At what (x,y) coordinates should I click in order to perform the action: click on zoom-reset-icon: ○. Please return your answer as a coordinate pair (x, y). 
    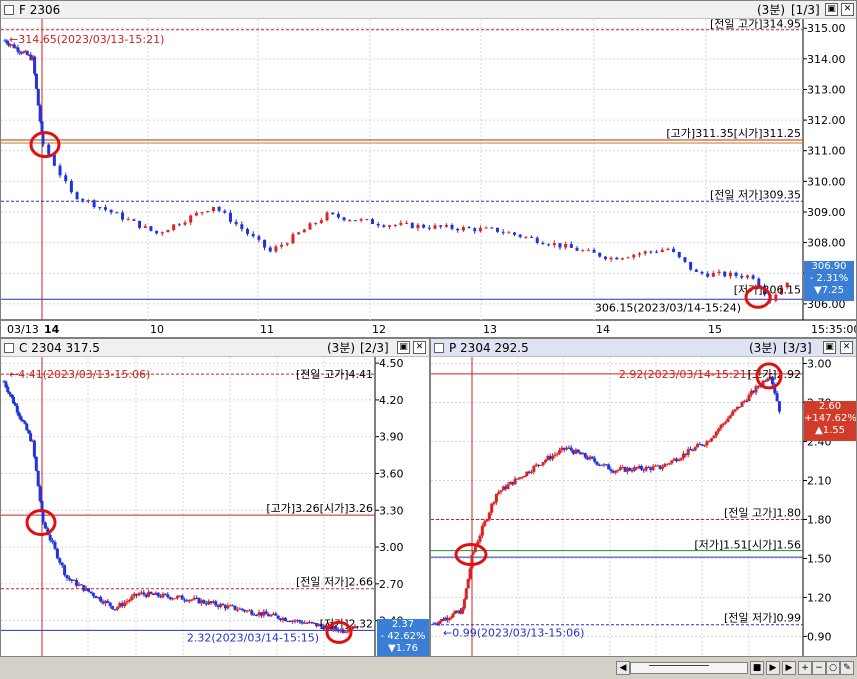
    Looking at the image, I should click on (833, 668).